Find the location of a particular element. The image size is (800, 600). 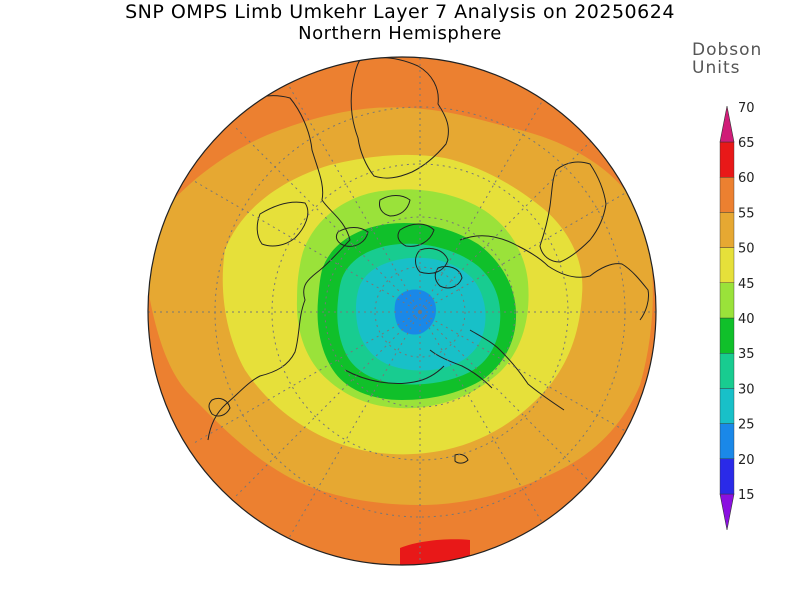

coastline-eurasia is located at coordinates (496, 323).